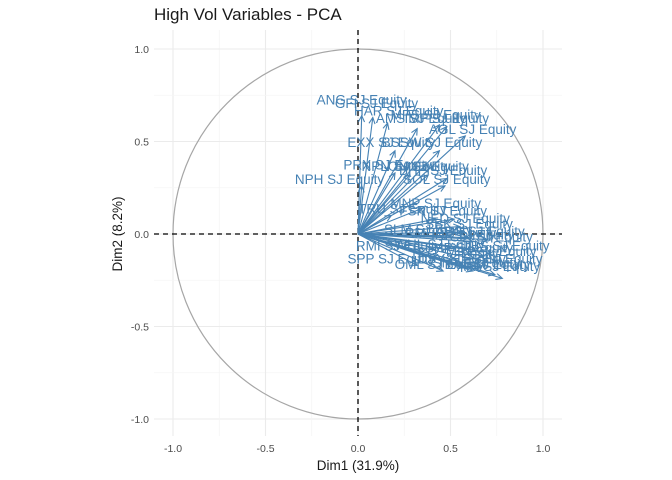 The height and width of the screenshot is (480, 672). I want to click on variable-label: RMH SJ Equity, so click(451, 233).